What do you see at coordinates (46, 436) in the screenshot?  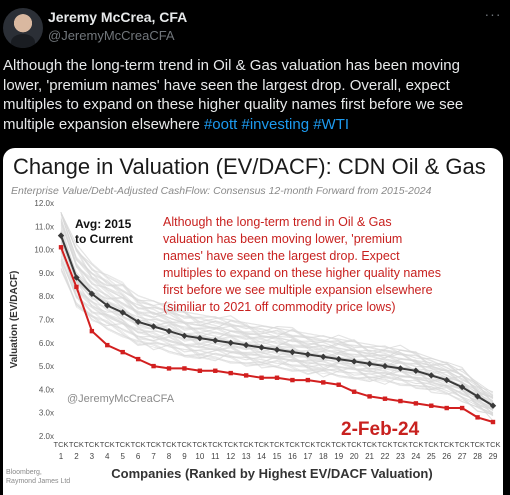 I see `y-tick-label: 2.0x` at bounding box center [46, 436].